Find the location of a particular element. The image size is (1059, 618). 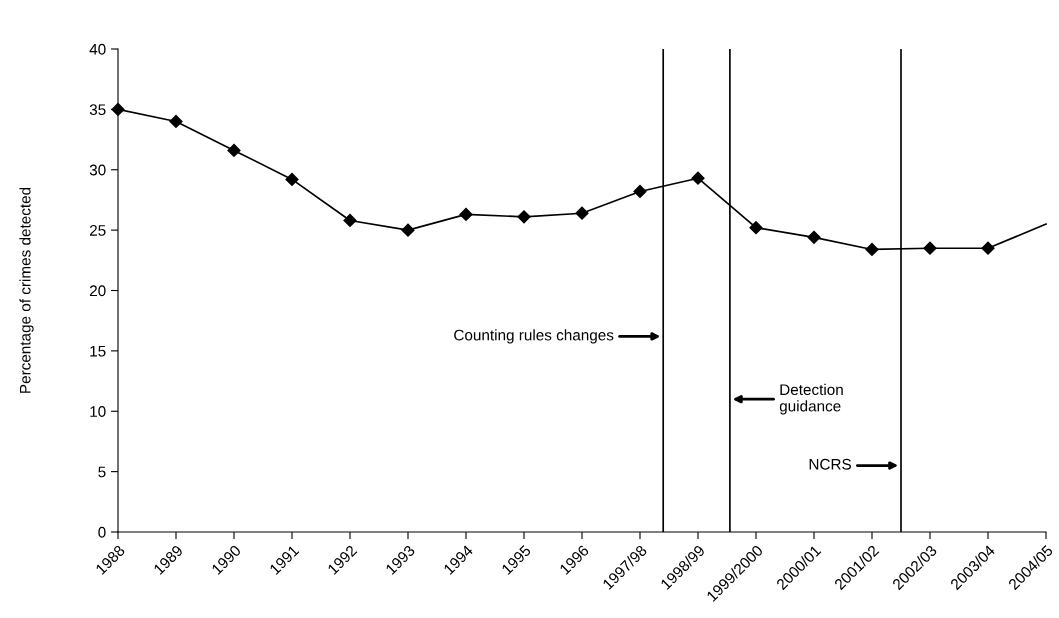

y-tick-label: 10 is located at coordinates (98, 411).